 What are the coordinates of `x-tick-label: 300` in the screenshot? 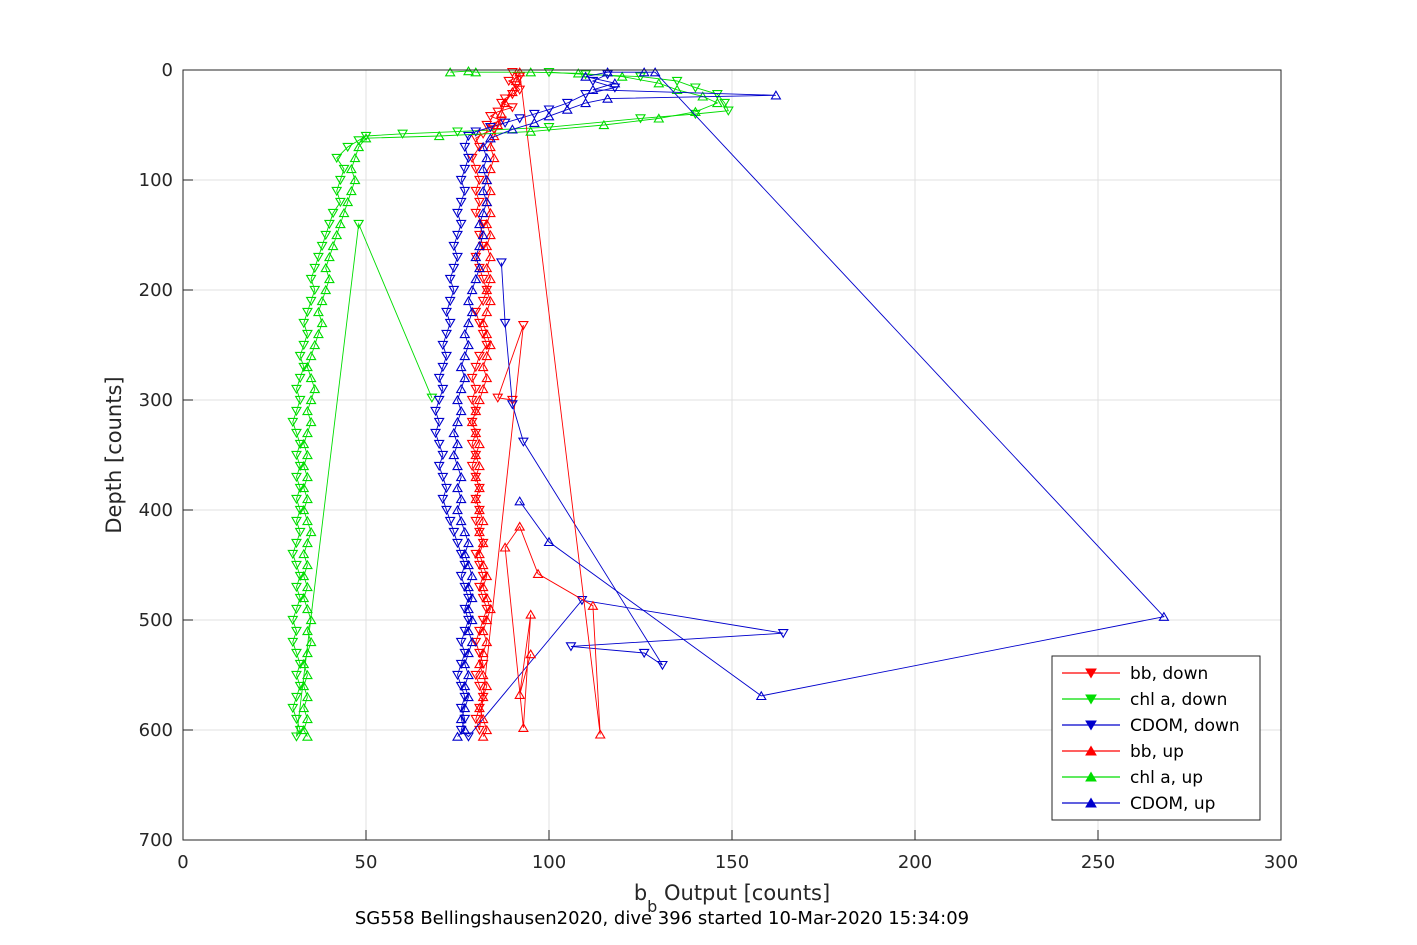 It's located at (1281, 862).